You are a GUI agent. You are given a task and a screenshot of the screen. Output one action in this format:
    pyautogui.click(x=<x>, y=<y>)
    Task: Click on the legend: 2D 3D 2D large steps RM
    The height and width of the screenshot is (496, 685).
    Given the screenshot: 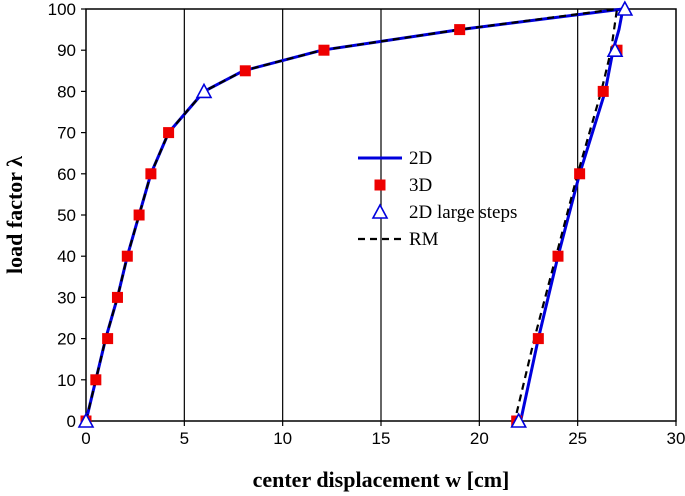 What is the action you would take?
    pyautogui.click(x=437, y=199)
    